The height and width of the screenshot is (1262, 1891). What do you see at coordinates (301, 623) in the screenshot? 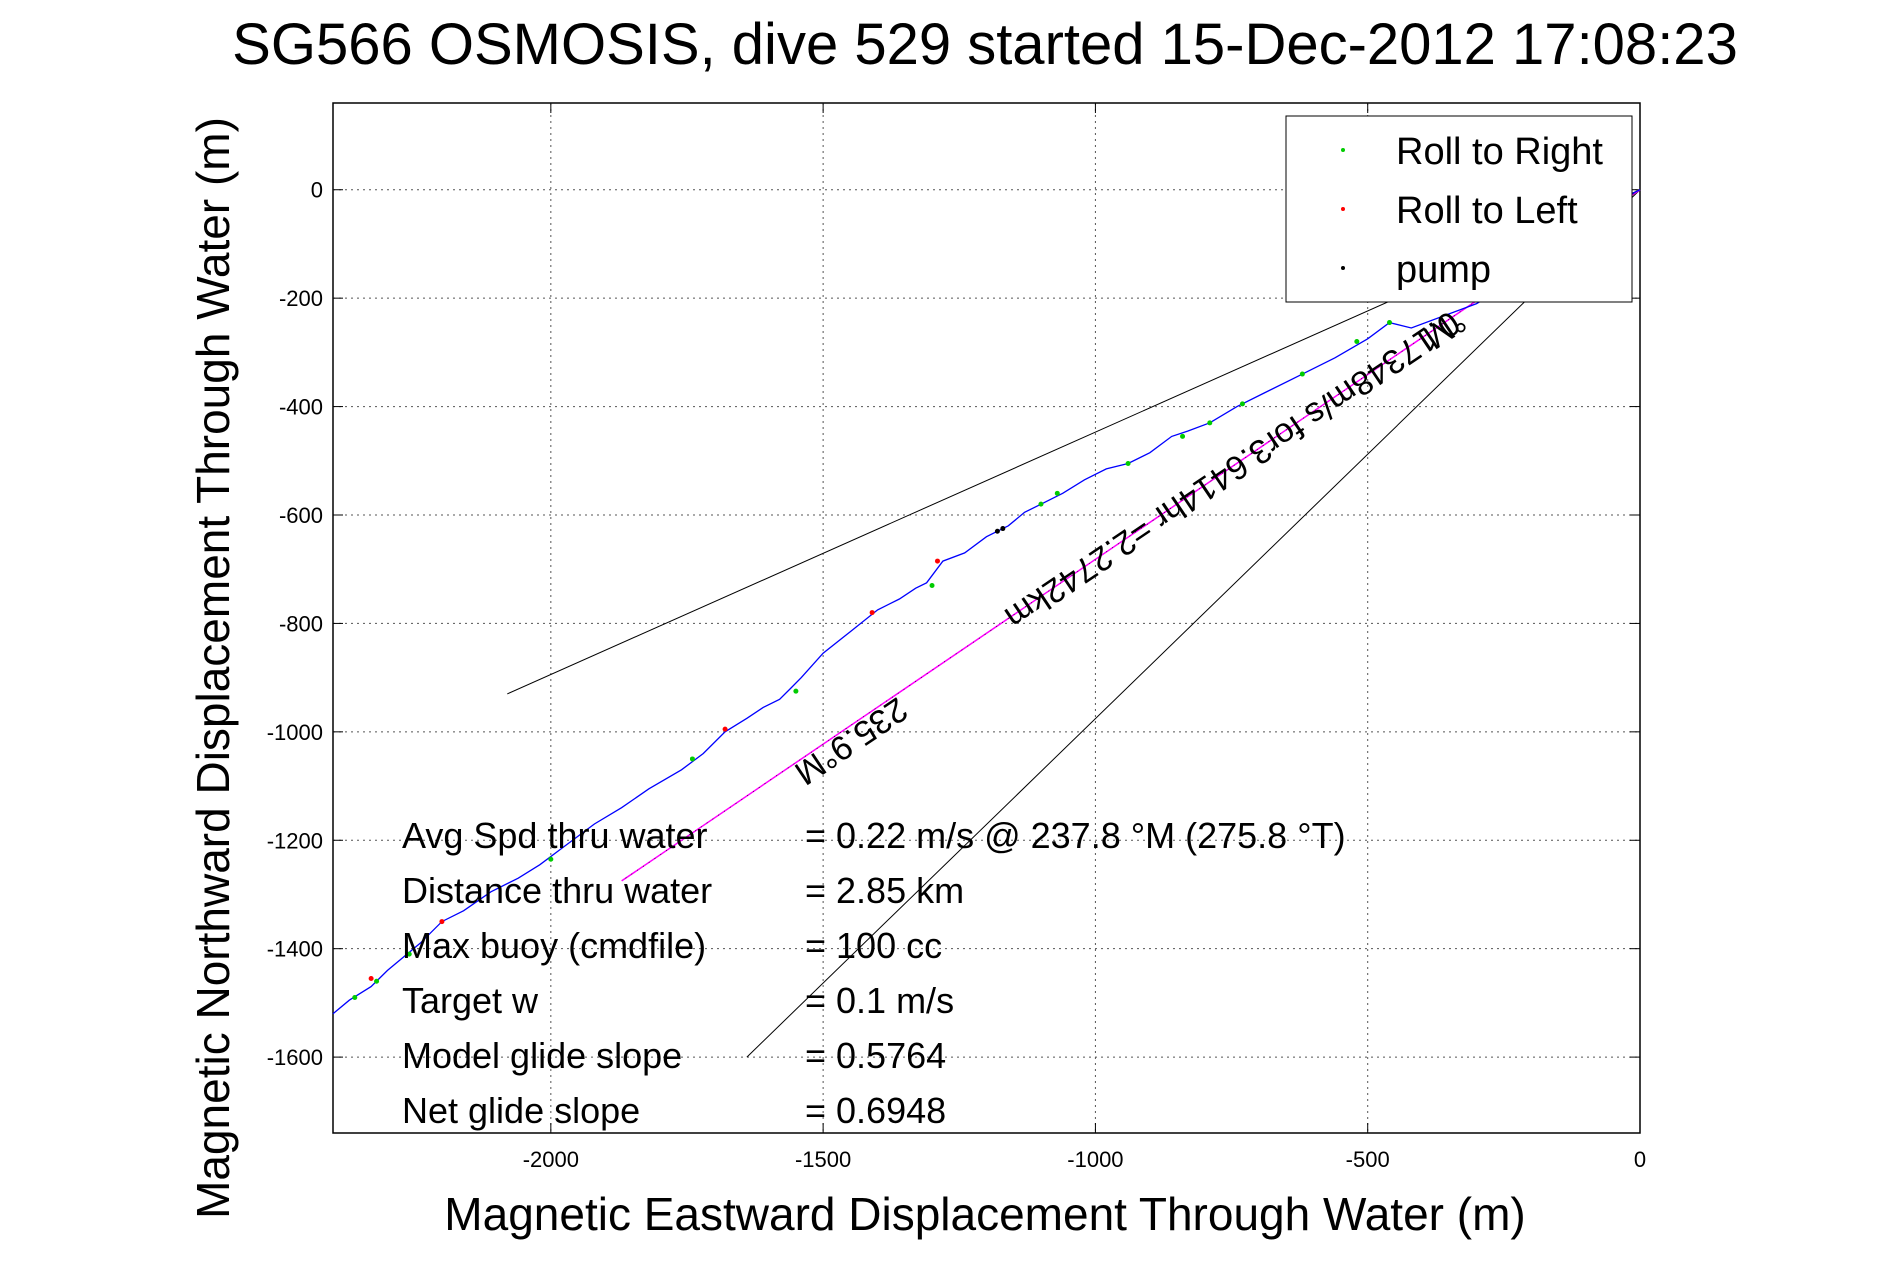
I see `y-tick-label: -800` at bounding box center [301, 623].